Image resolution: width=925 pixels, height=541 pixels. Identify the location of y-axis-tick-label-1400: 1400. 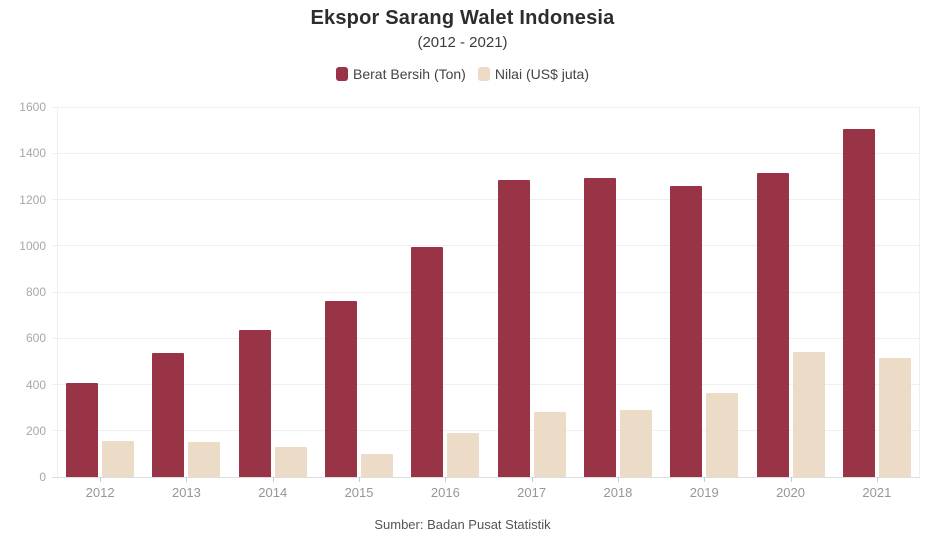
(32, 153).